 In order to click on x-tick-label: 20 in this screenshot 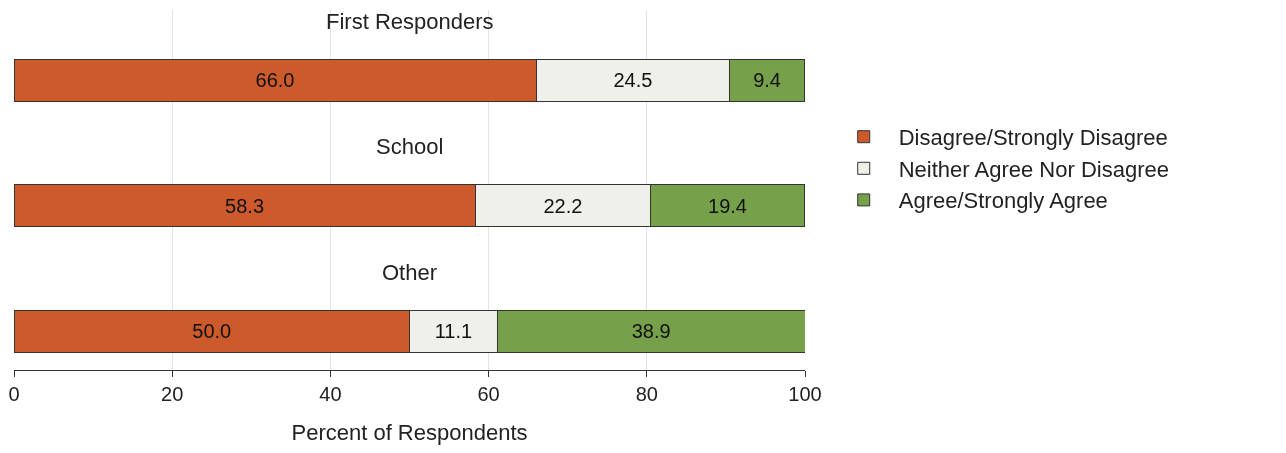, I will do `click(172, 394)`.